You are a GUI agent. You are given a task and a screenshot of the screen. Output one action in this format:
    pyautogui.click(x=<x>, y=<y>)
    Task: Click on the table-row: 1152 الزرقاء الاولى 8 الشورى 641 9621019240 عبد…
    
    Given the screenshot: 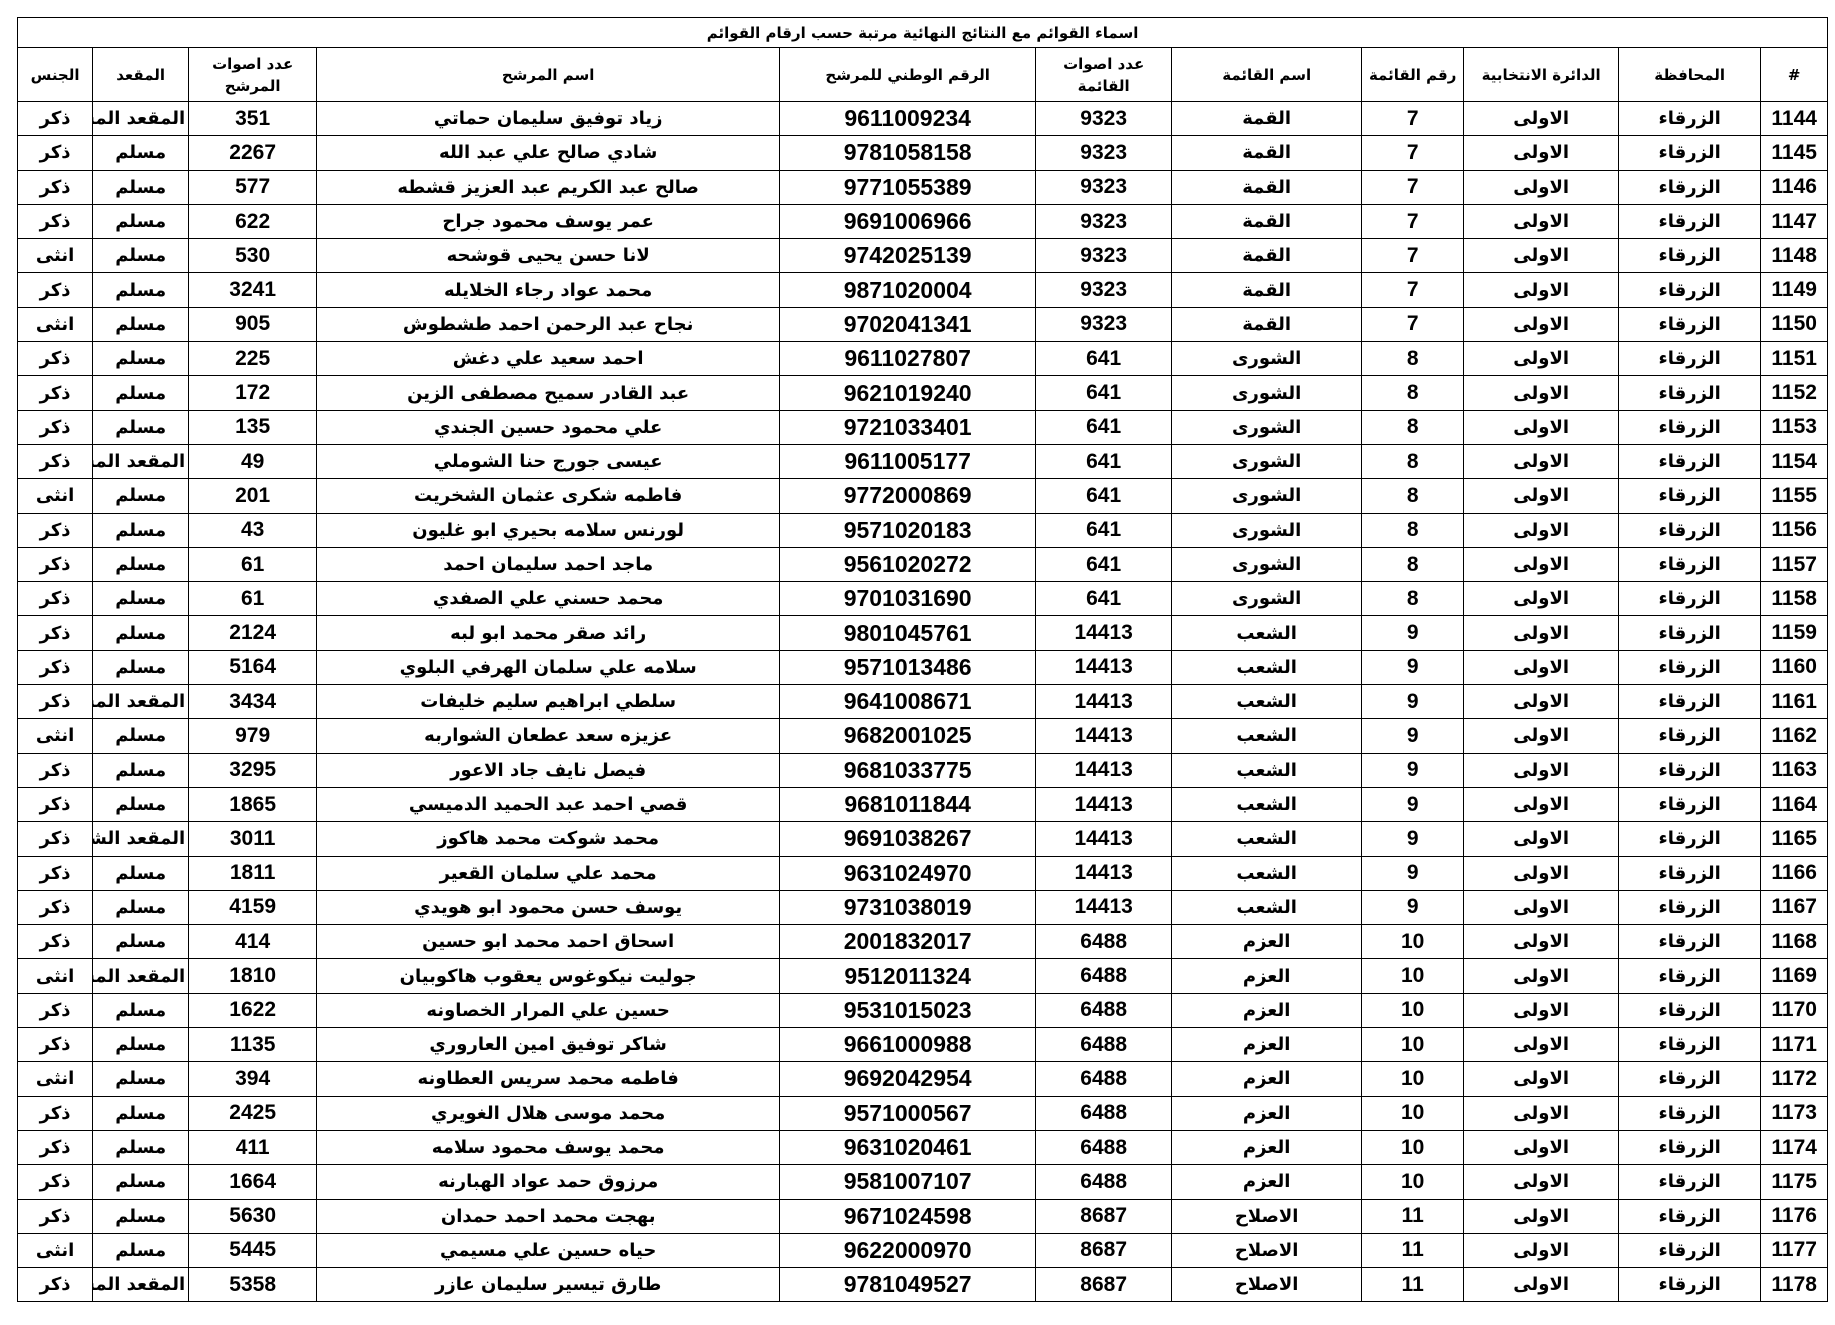 What is the action you would take?
    pyautogui.click(x=922, y=393)
    